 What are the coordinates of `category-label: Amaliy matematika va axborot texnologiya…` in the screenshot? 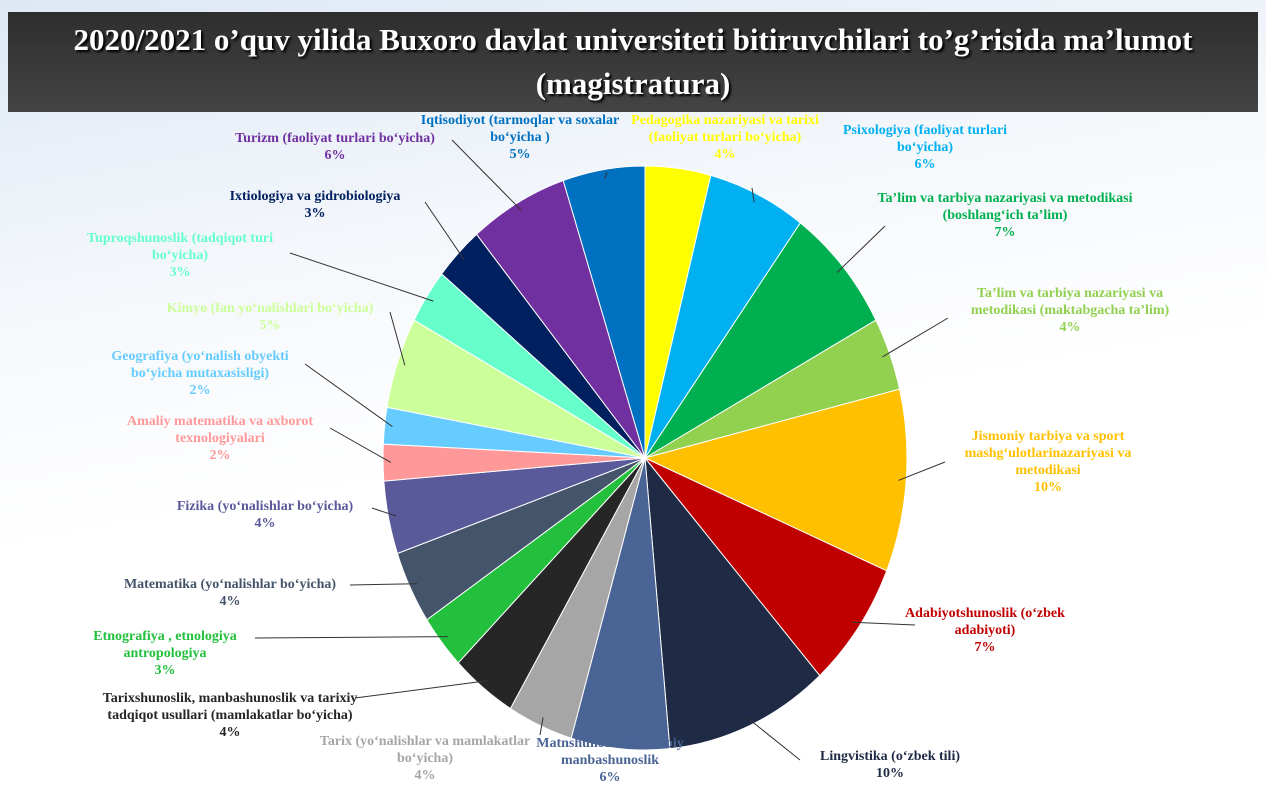 It's located at (220, 430).